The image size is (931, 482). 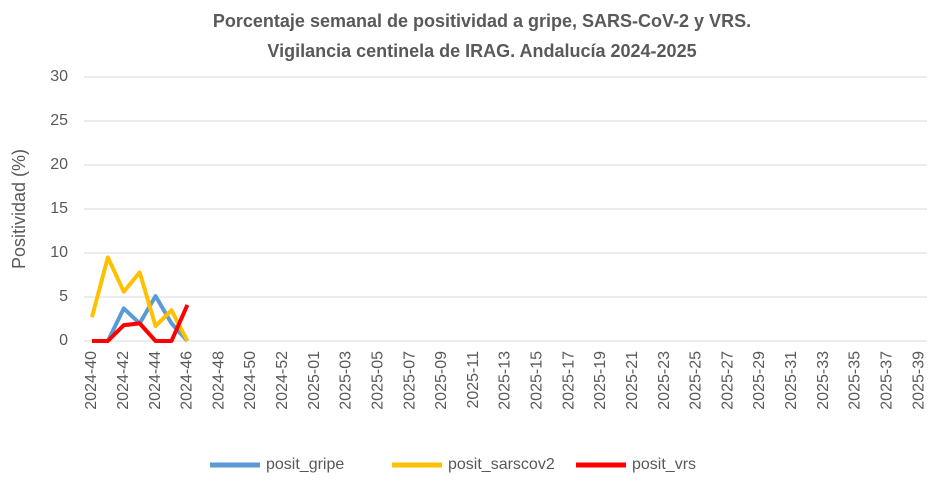 I want to click on y-tick-label: 0, so click(x=63, y=340).